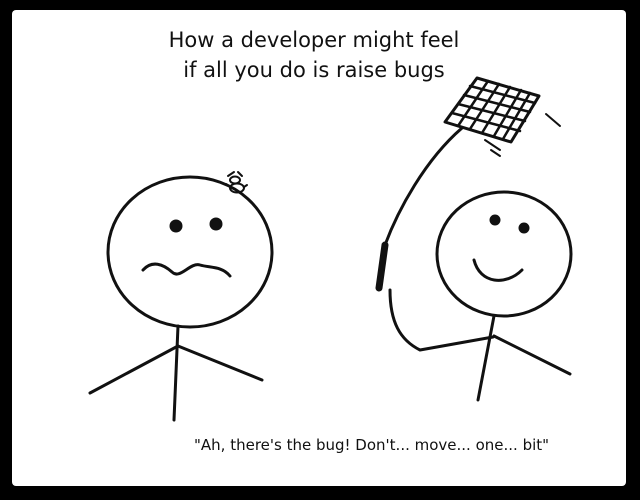 This screenshot has width=640, height=500. I want to click on developer-figure, so click(181, 298).